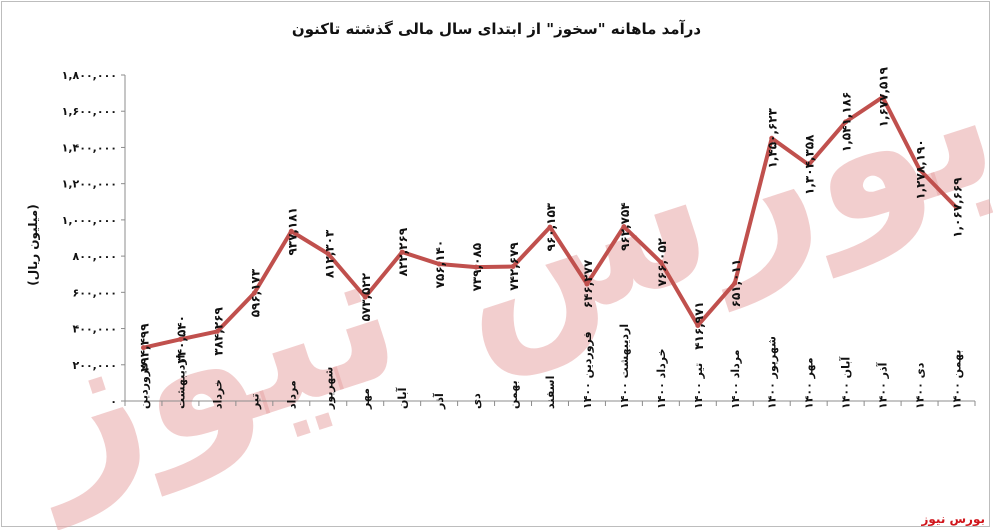 This screenshot has width=993, height=530. I want to click on data-label: ۷۵۶,۱۴۰, so click(440, 264).